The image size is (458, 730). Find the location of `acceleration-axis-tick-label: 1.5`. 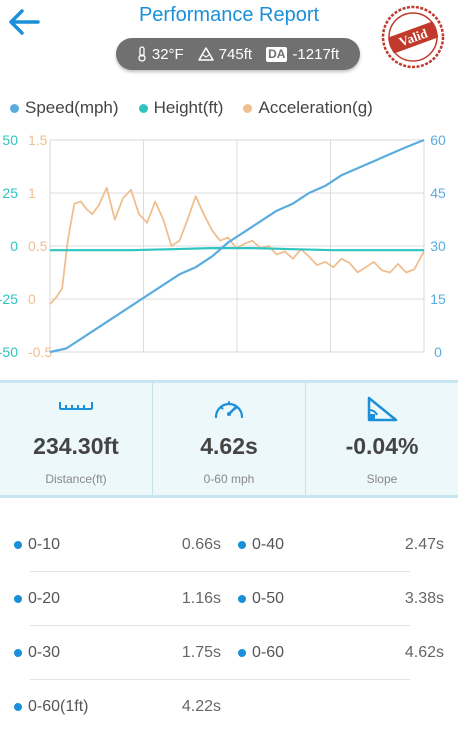

acceleration-axis-tick-label: 1.5 is located at coordinates (38, 140).